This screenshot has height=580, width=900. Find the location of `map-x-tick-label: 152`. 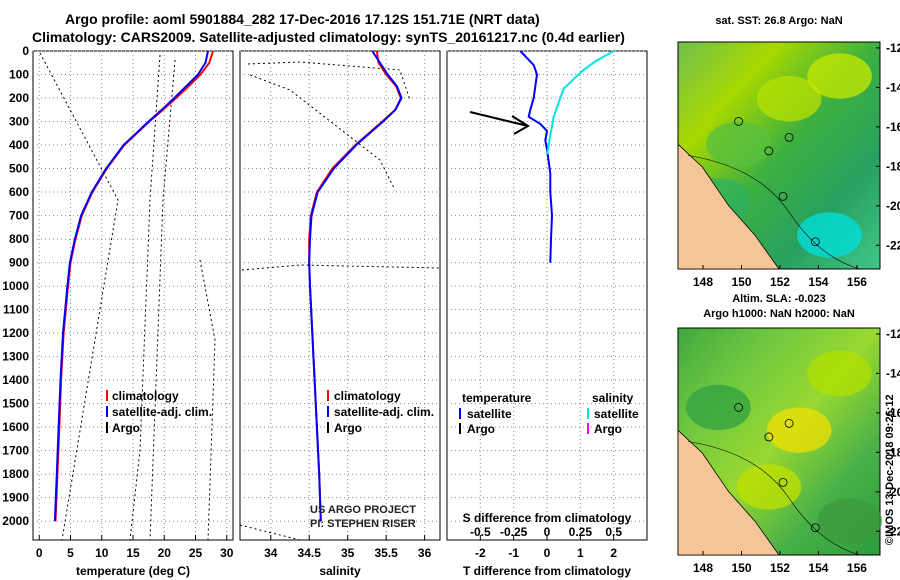

map-x-tick-label: 152 is located at coordinates (780, 568).